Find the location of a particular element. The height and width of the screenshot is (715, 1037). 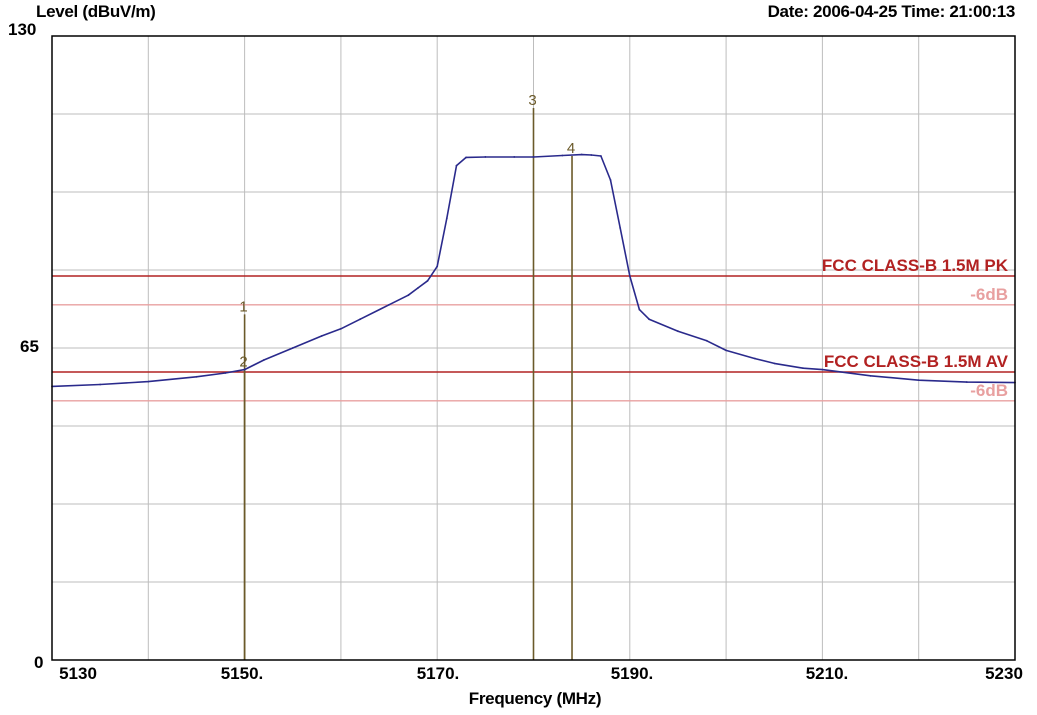

y-tick-label-65: 65 is located at coordinates (29, 346).